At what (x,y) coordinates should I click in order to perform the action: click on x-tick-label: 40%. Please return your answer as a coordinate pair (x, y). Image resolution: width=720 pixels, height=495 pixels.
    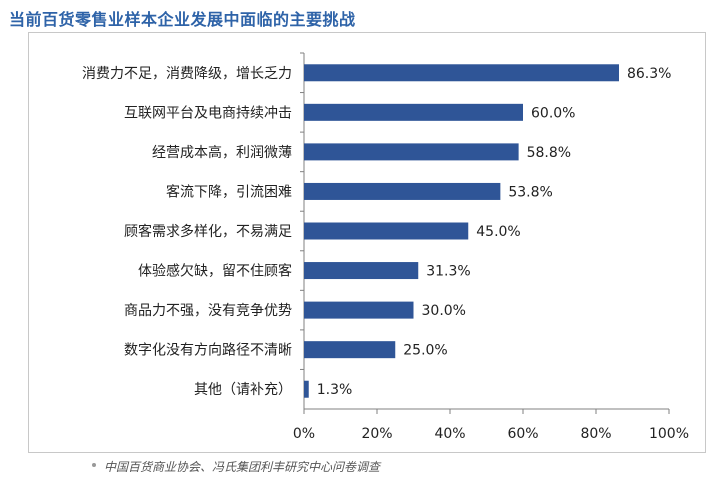
    Looking at the image, I should click on (449, 434).